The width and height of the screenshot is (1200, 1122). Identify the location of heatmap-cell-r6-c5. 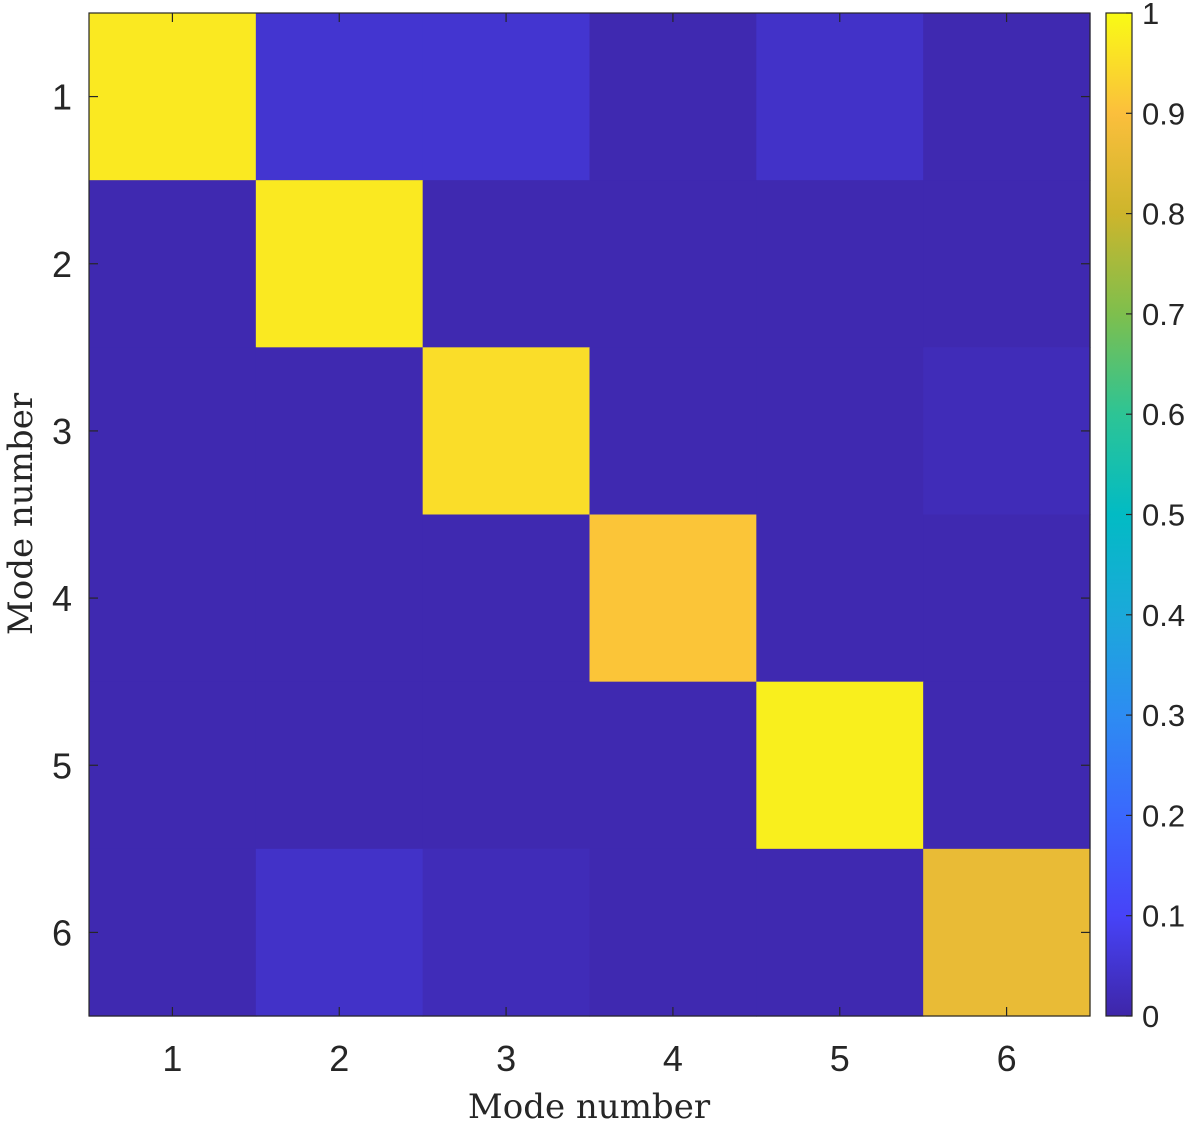
(840, 932).